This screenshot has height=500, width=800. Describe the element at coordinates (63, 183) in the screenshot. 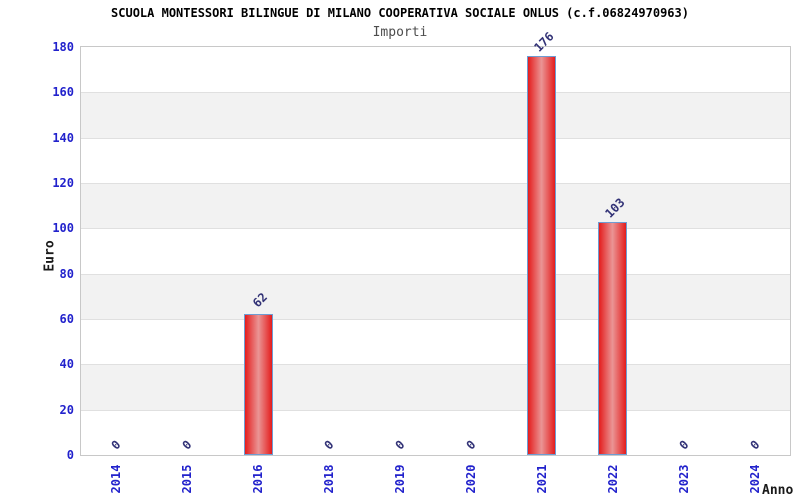

I see `y-tick-label: 120` at that location.